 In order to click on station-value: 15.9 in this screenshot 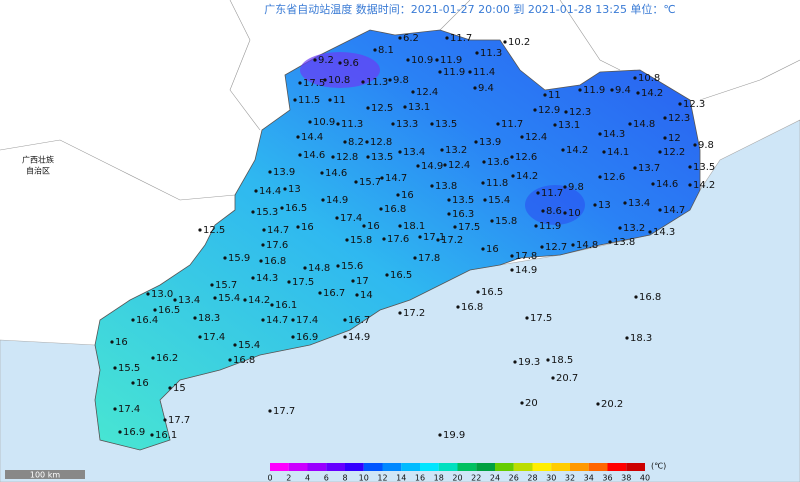, I will do `click(239, 258)`.